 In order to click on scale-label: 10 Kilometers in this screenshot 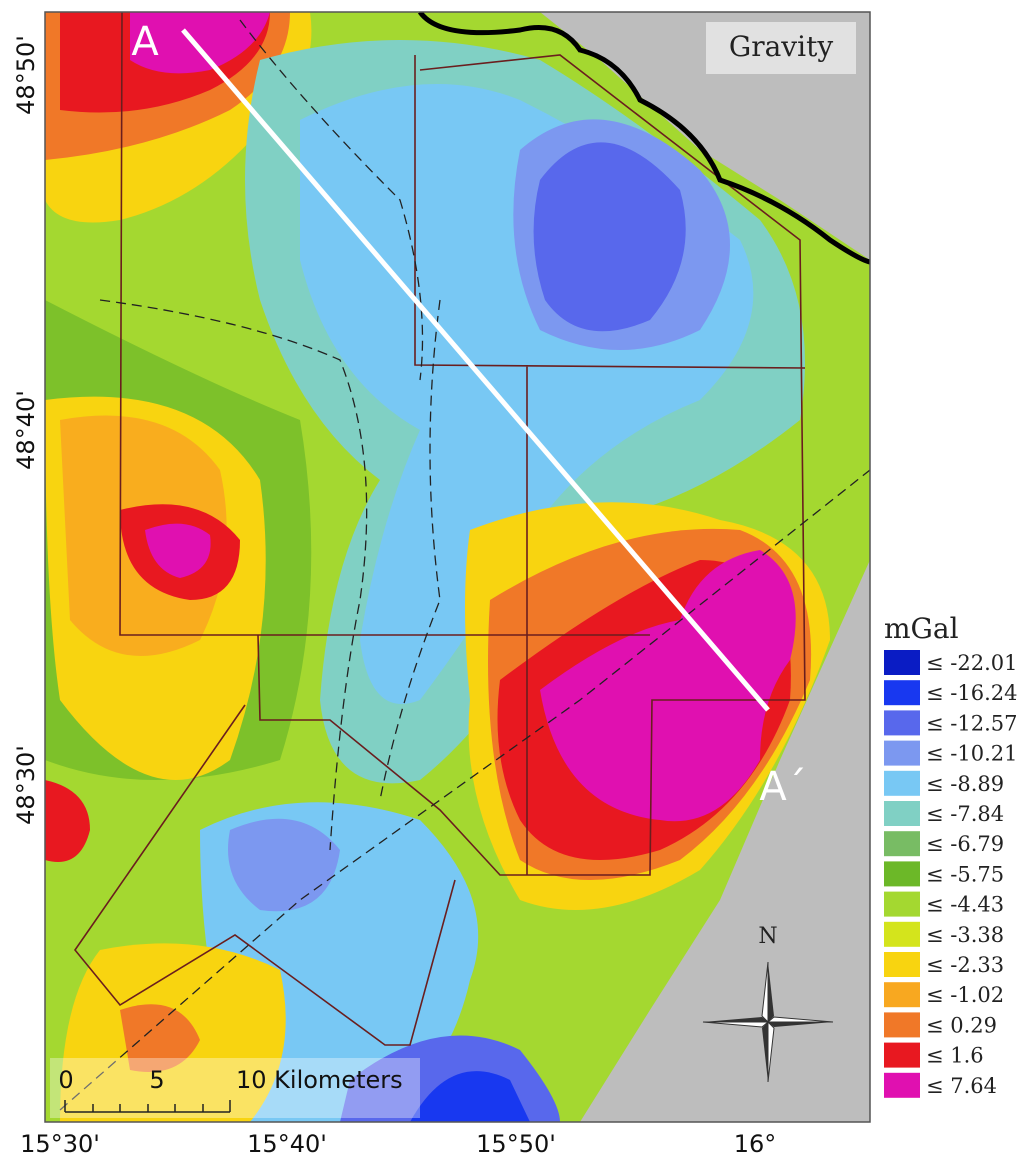, I will do `click(319, 1080)`.